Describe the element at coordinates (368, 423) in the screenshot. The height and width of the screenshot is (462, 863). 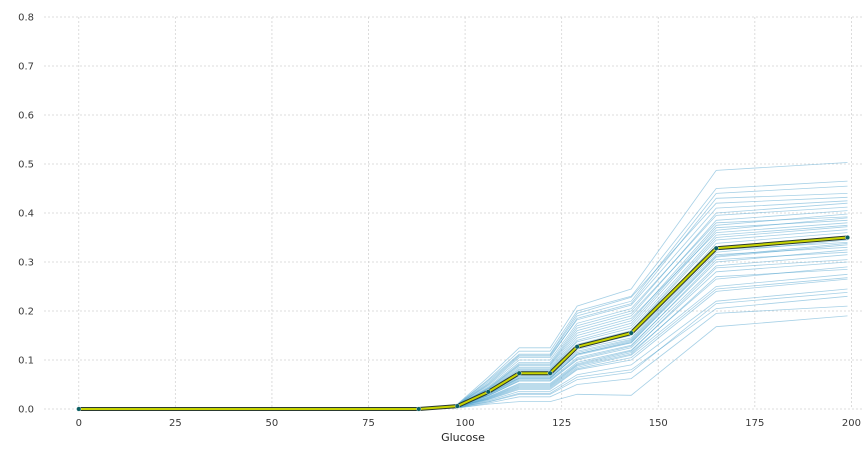
I see `x-tick-label: 75` at that location.